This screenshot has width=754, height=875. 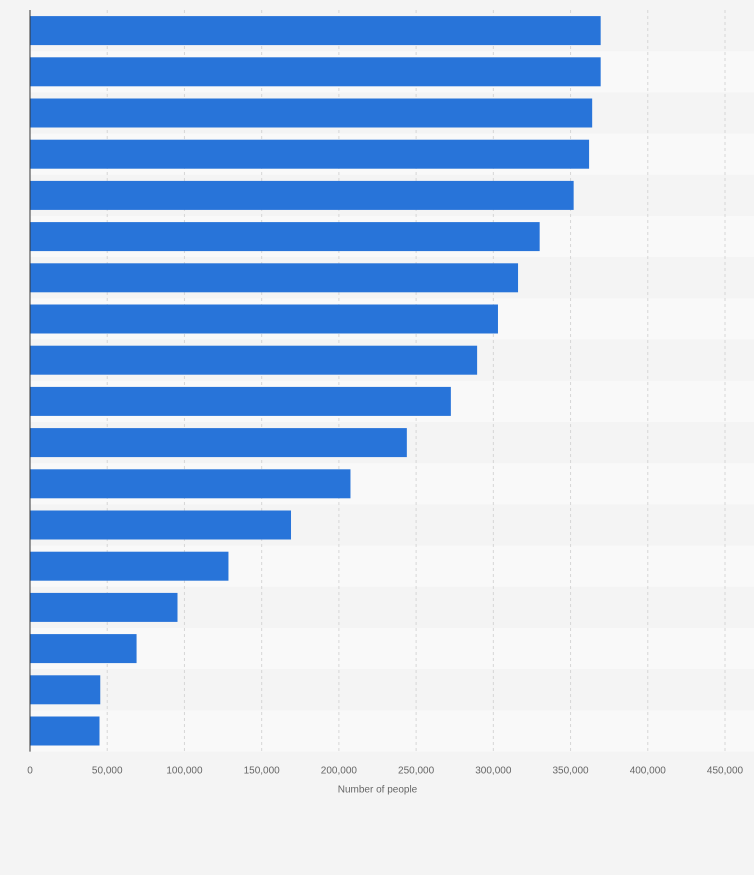 What do you see at coordinates (416, 771) in the screenshot?
I see `x-tick-label: 250,000` at bounding box center [416, 771].